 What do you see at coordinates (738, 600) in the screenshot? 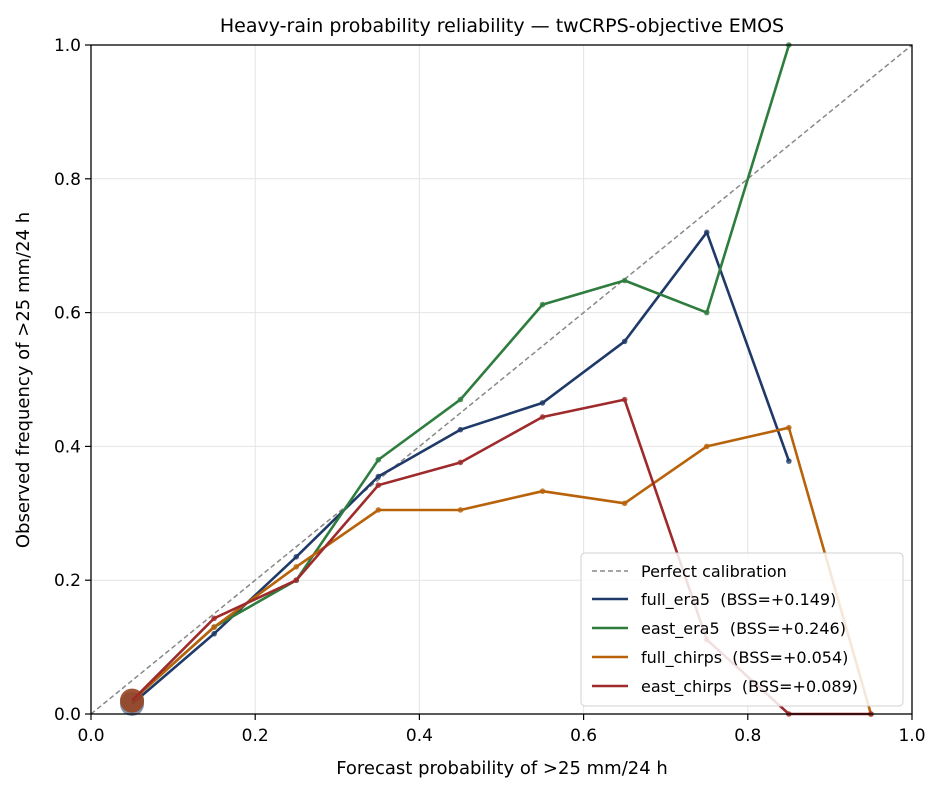
I see `legend-label-full-era5: full_era5 (BSS=+0.149)` at bounding box center [738, 600].